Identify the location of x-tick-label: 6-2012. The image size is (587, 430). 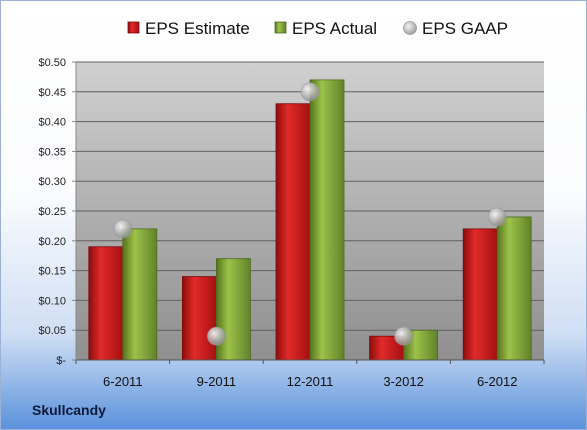
(497, 381).